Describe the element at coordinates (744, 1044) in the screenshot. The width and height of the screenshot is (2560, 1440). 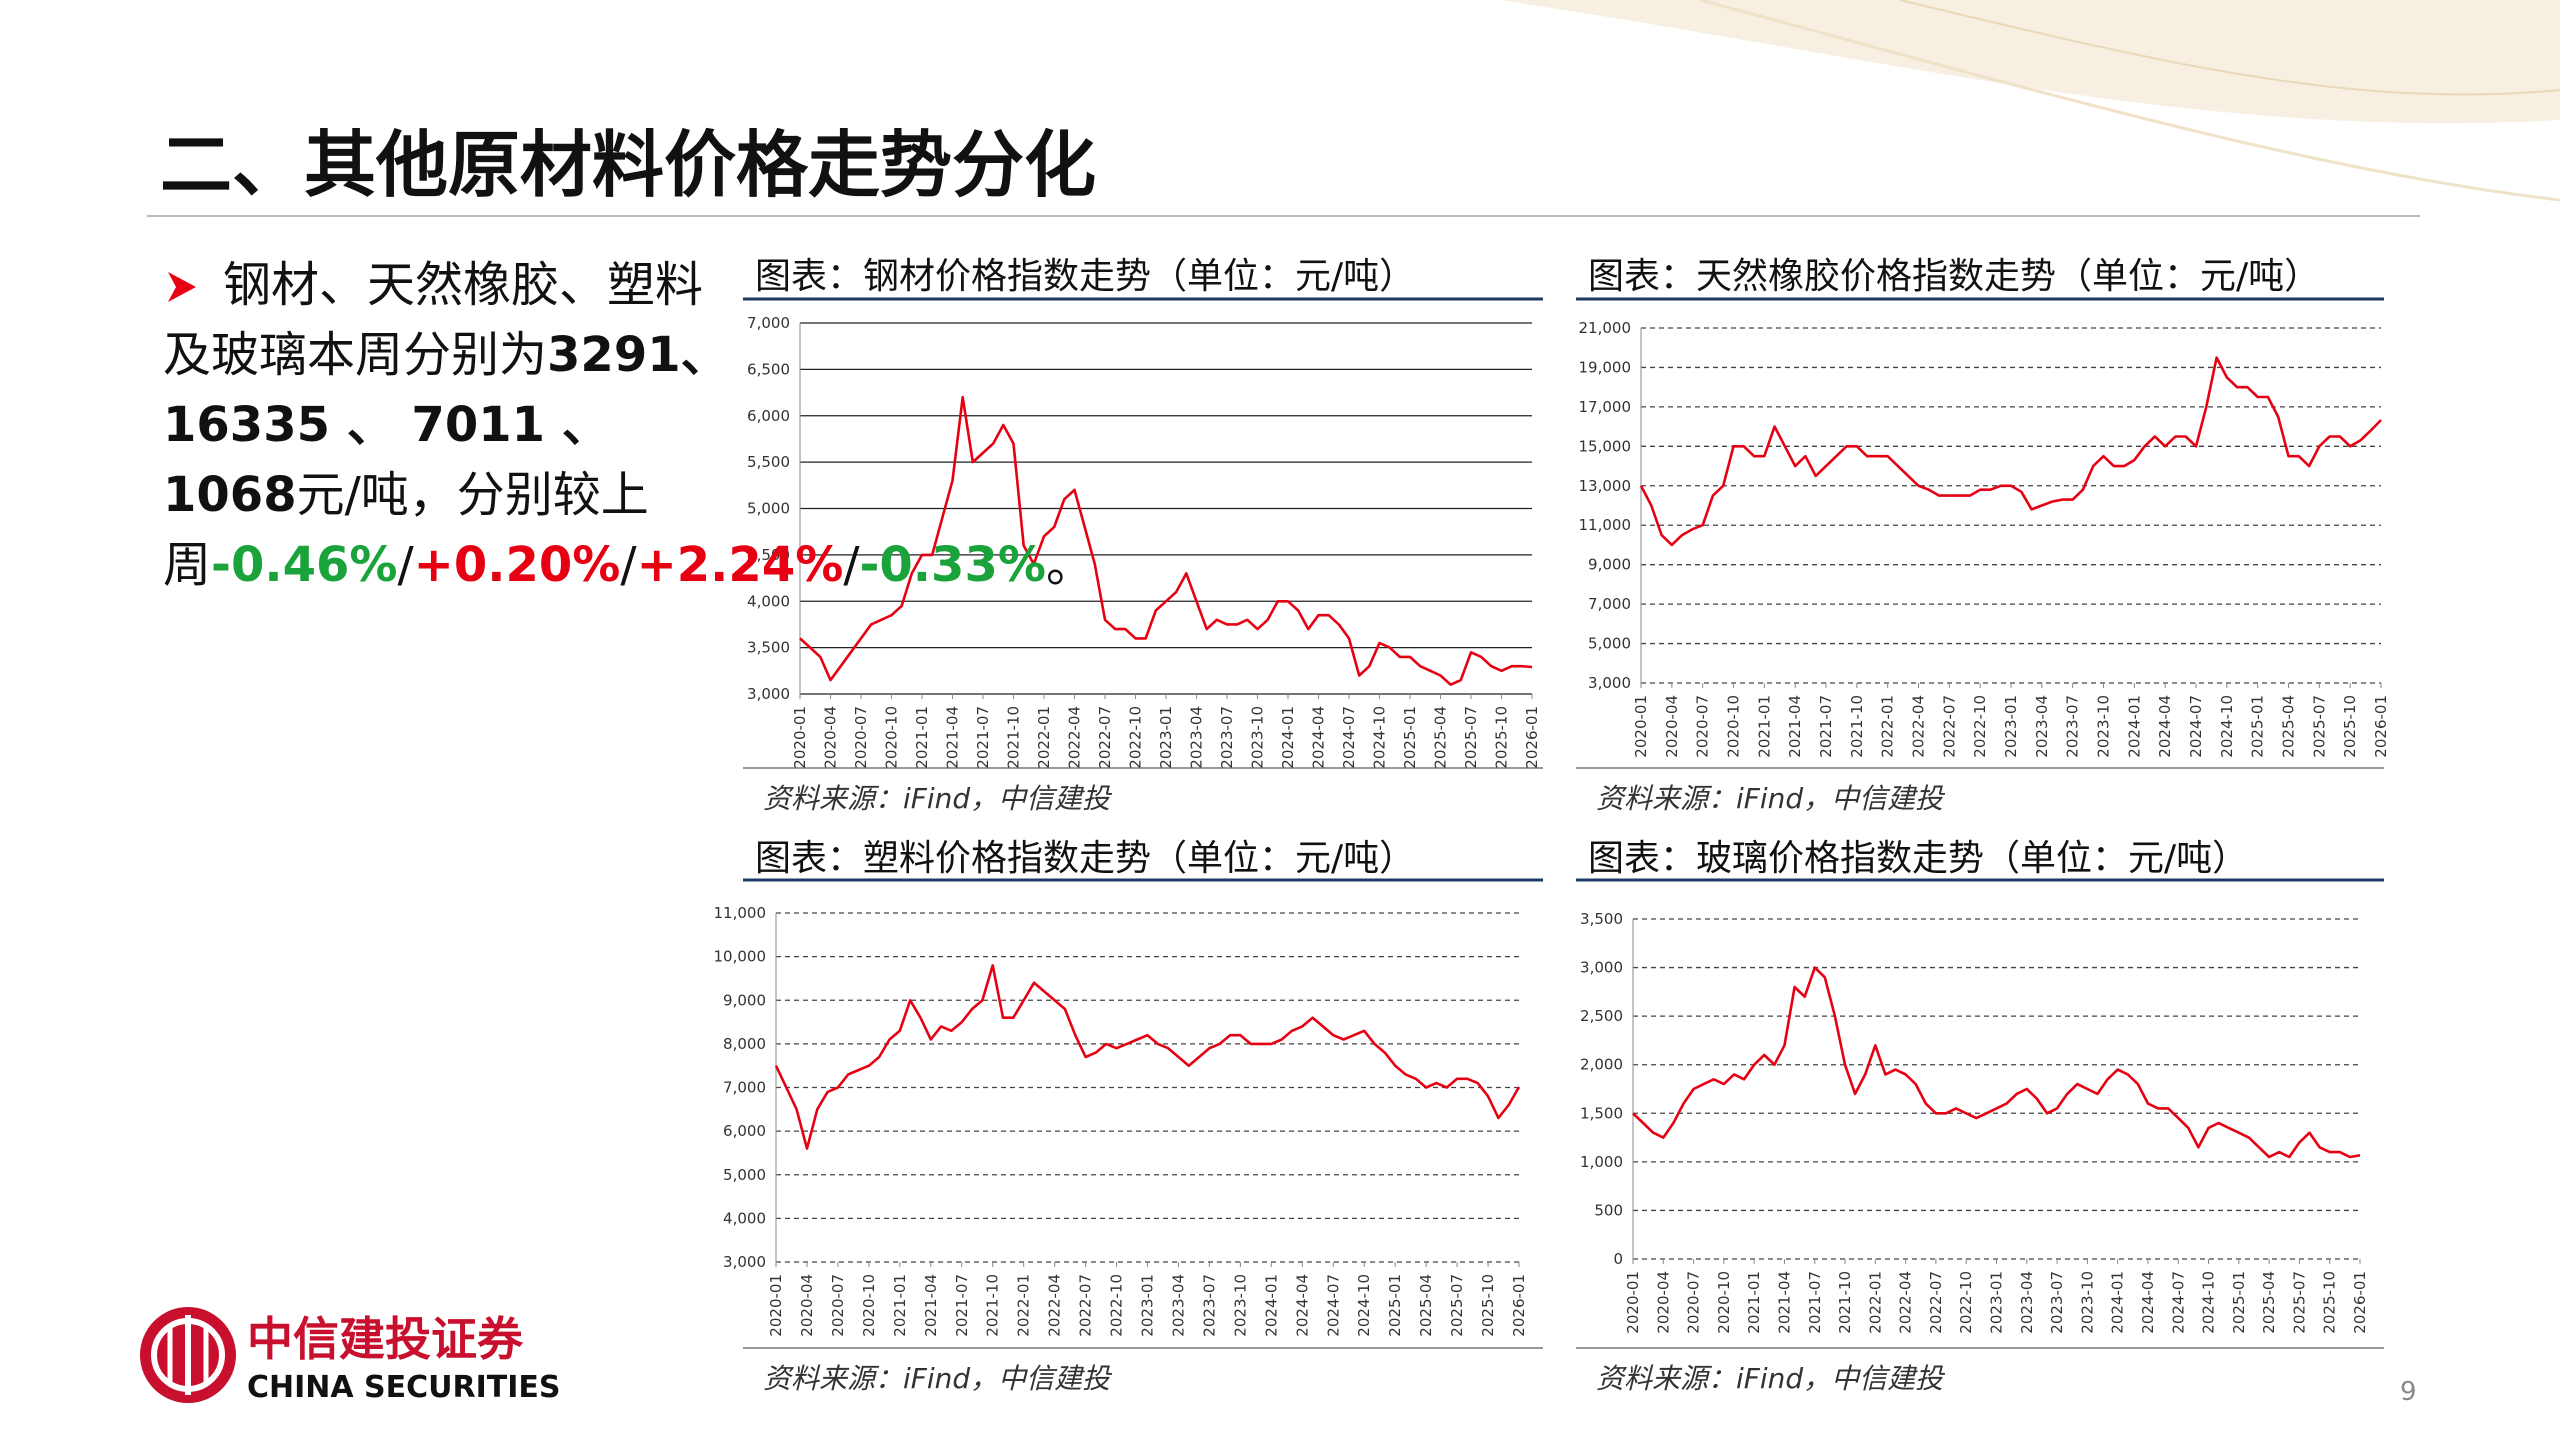
I see `y-tick-label: 8,000` at that location.